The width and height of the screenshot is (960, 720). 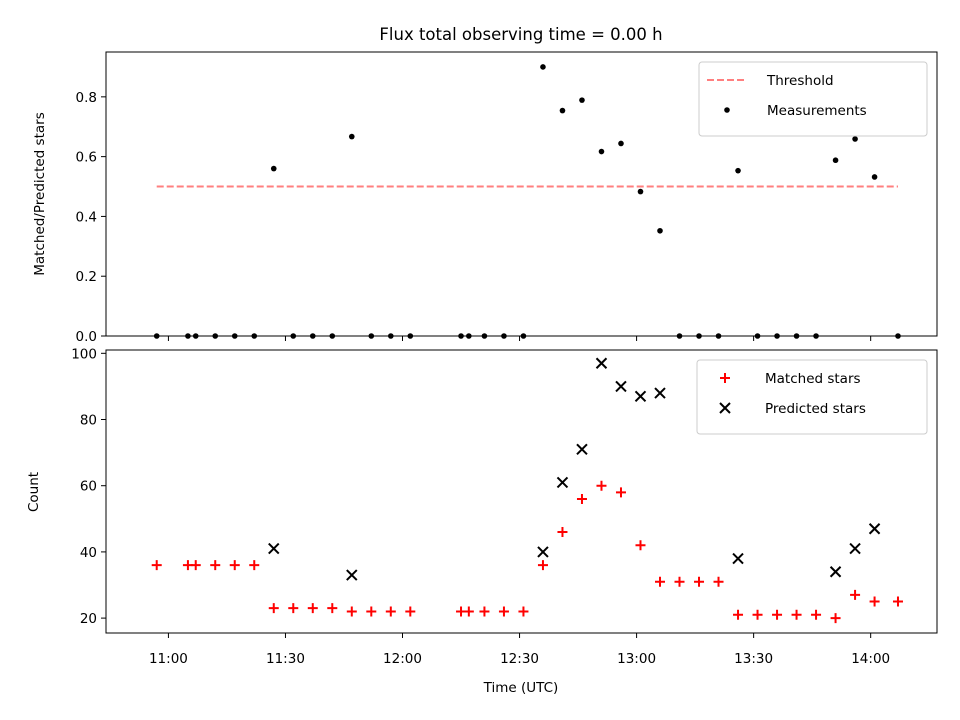 What do you see at coordinates (88, 553) in the screenshot?
I see `bottom-y-tick-label: 40` at bounding box center [88, 553].